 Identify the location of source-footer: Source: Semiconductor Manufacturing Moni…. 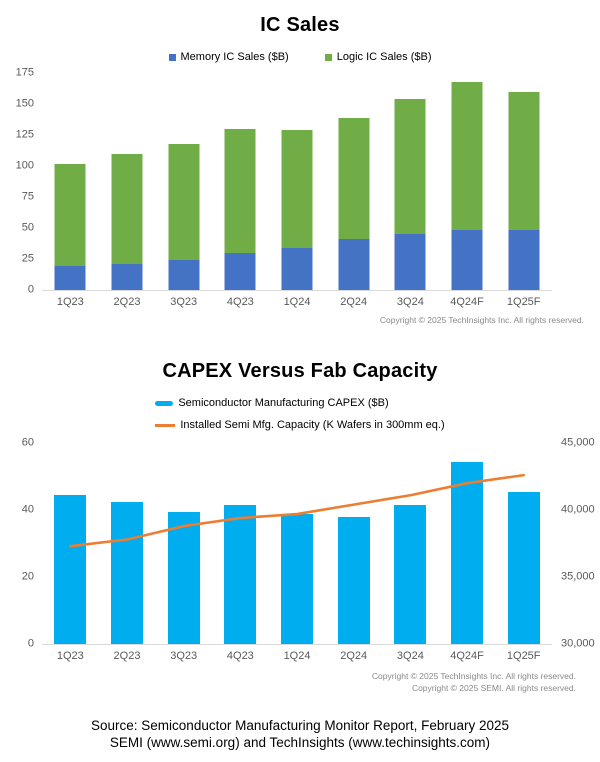
(300, 734).